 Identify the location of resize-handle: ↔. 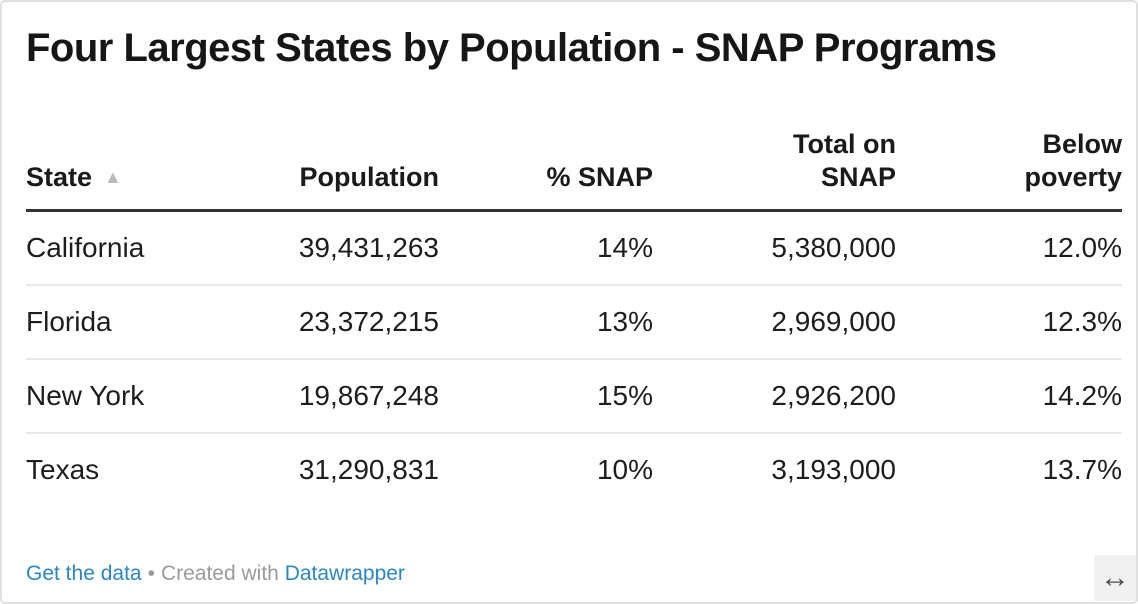
(1115, 578).